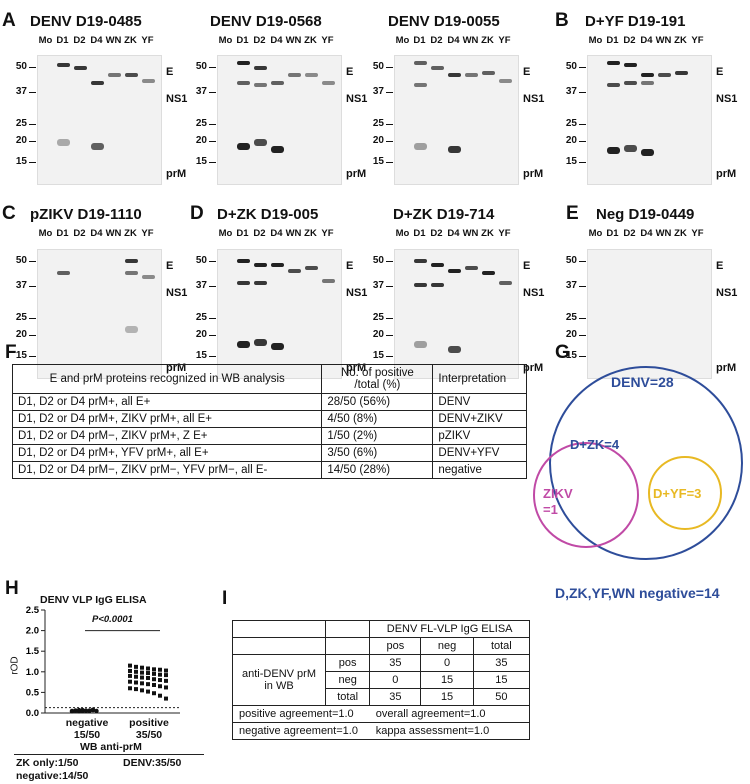  I want to click on panel-label: C, so click(9, 213).